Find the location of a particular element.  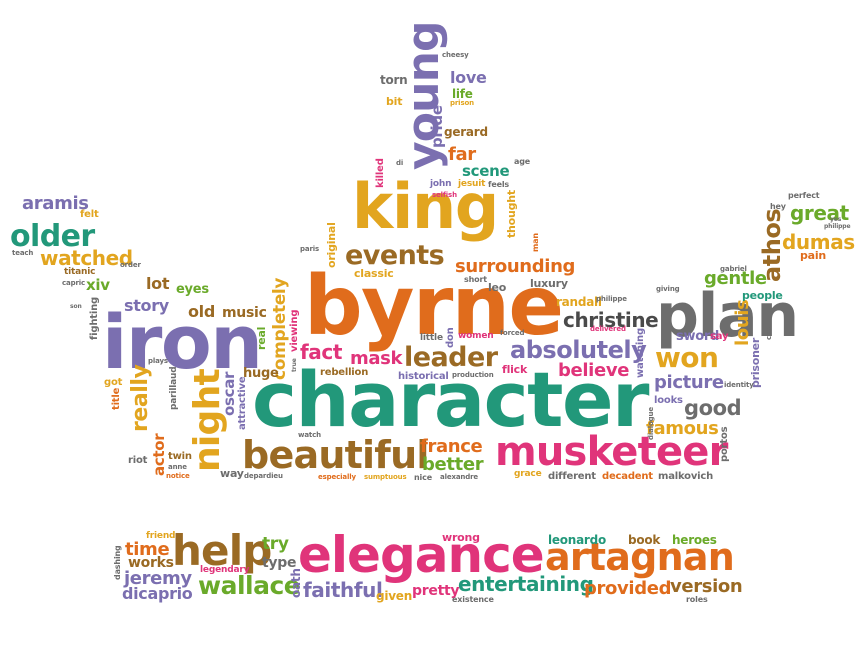

word: different is located at coordinates (572, 477).